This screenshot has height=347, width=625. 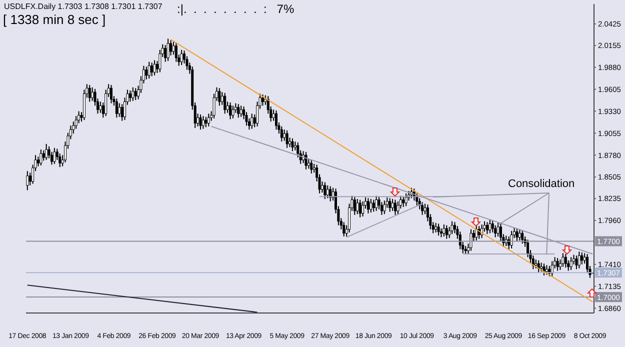 What do you see at coordinates (235, 9) in the screenshot?
I see `annotation: :|. . . . . . . . : 7%` at bounding box center [235, 9].